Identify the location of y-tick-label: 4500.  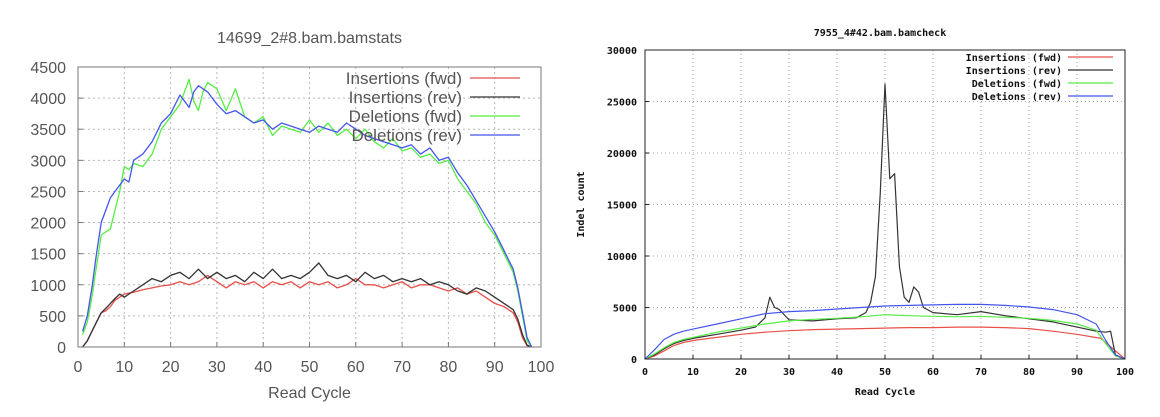
(48, 68).